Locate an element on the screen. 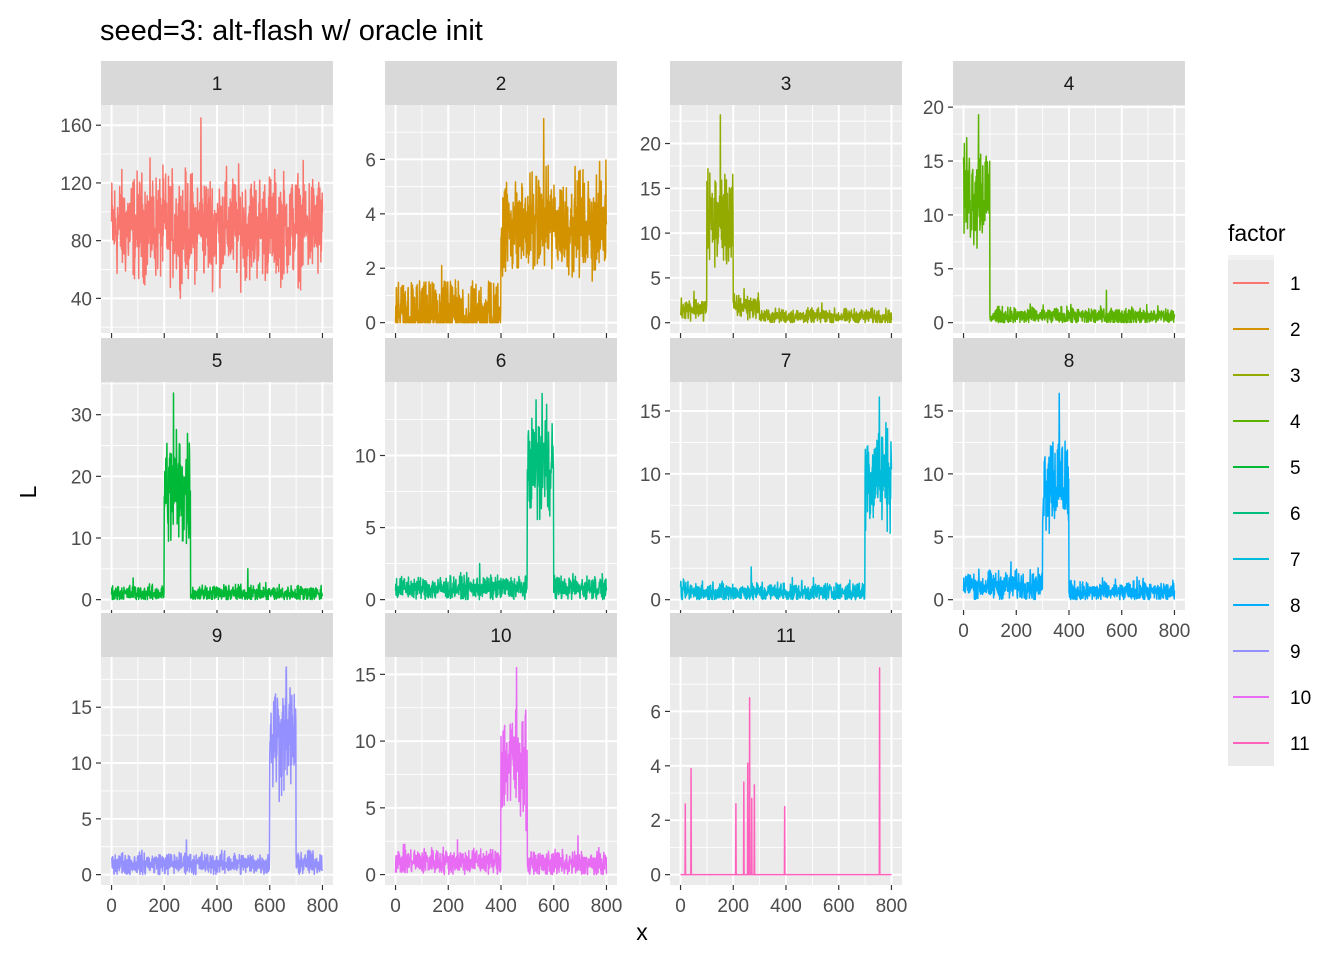 The image size is (1344, 960). y-tick-label: 30 is located at coordinates (81, 416).